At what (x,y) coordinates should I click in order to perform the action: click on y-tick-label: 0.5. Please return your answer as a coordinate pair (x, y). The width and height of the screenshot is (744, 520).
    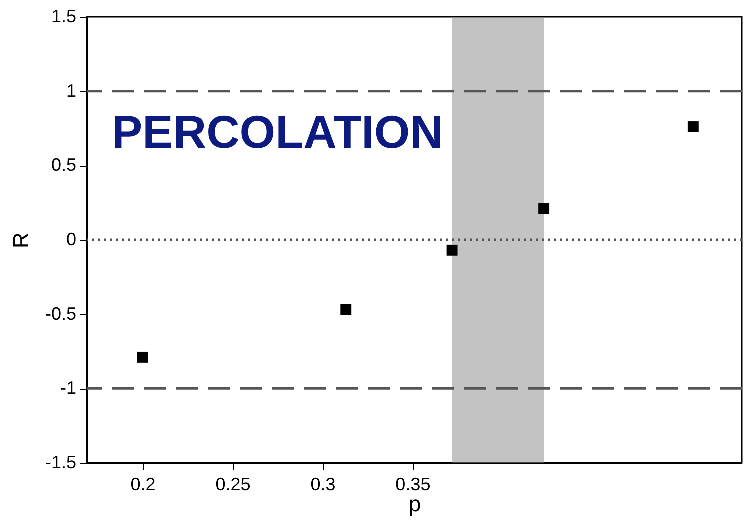
    Looking at the image, I should click on (63, 165).